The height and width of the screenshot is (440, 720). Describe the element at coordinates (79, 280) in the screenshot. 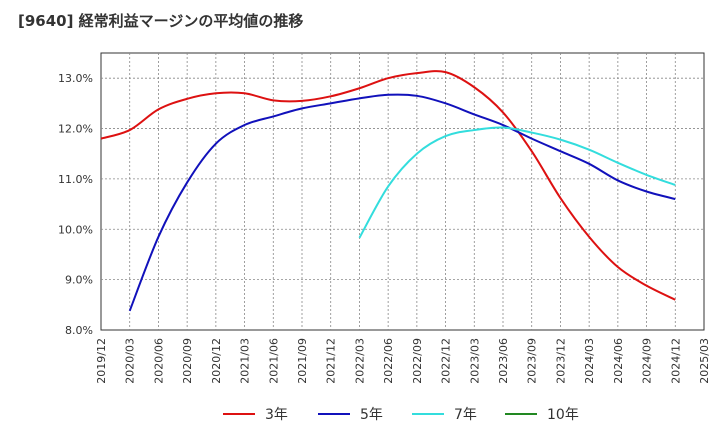

I see `y-tick-label: 9.0%` at that location.